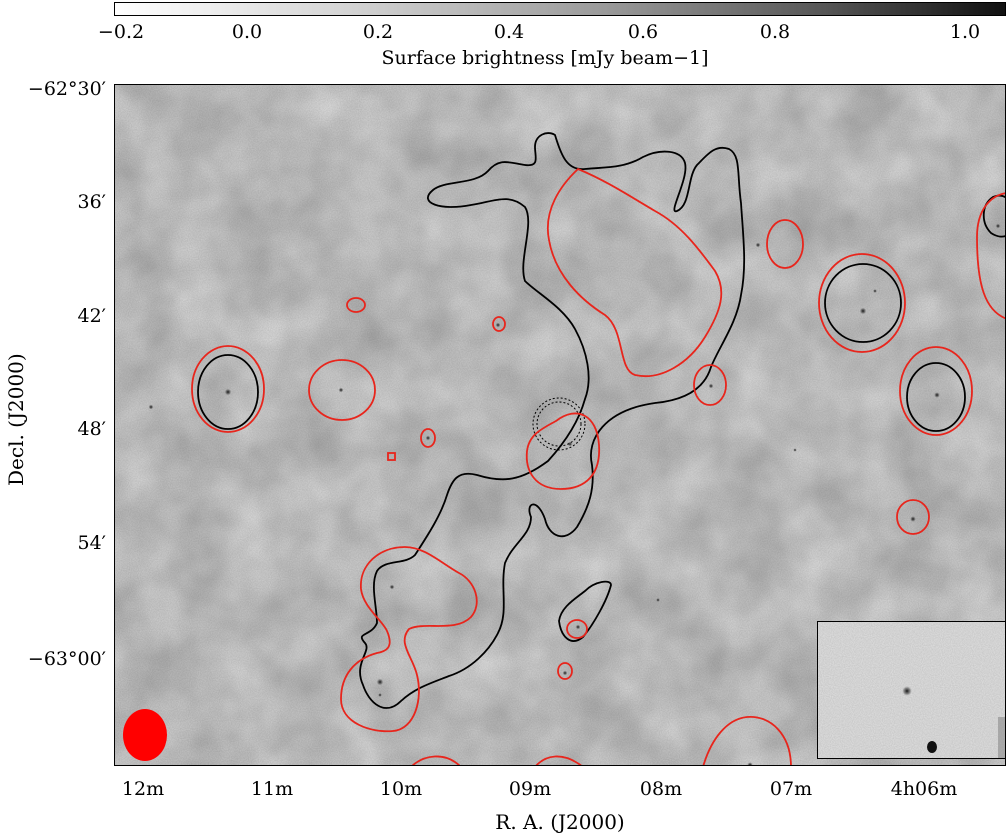 The width and height of the screenshot is (1008, 837). I want to click on y-tick-label: 42′, so click(92, 316).